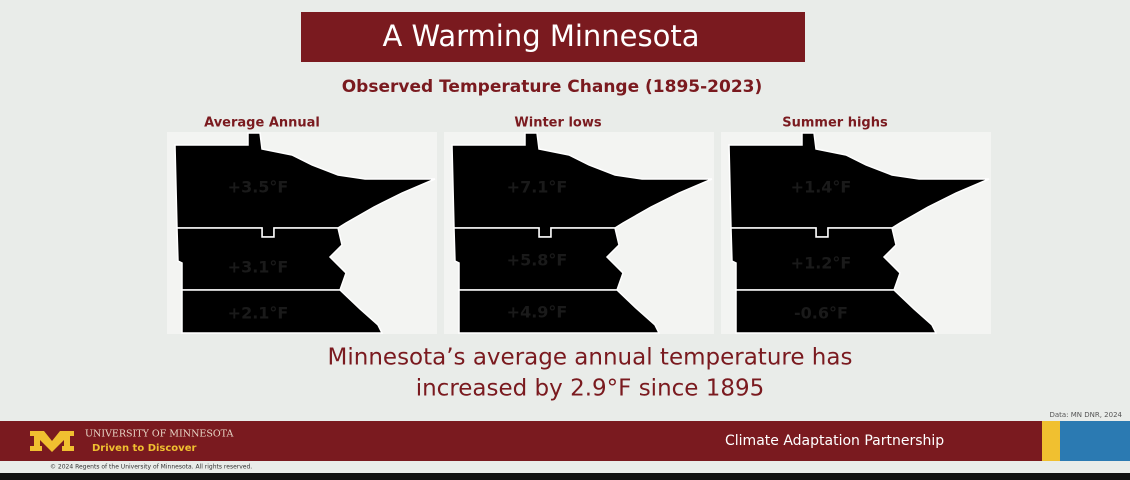 The height and width of the screenshot is (480, 1130). I want to click on region-label: +1.4°F, so click(821, 187).